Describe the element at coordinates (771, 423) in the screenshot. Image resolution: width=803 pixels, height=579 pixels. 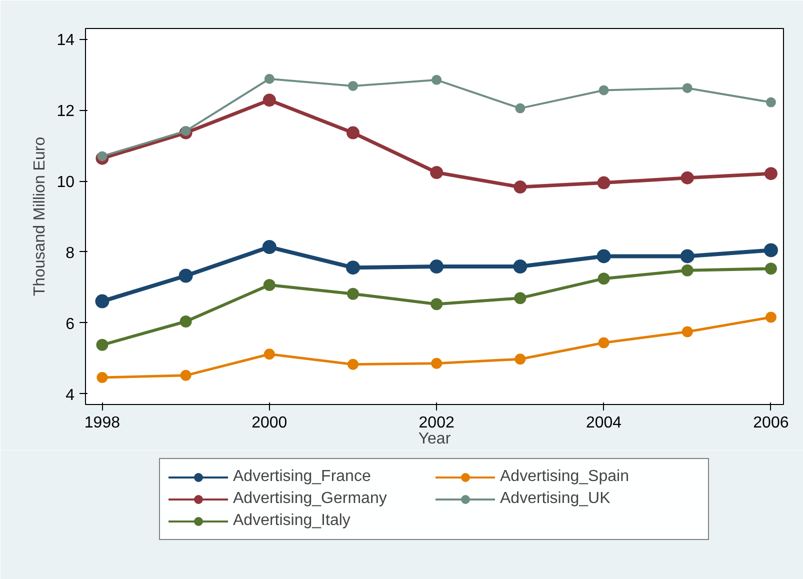
I see `x-tick-label: 2006` at that location.